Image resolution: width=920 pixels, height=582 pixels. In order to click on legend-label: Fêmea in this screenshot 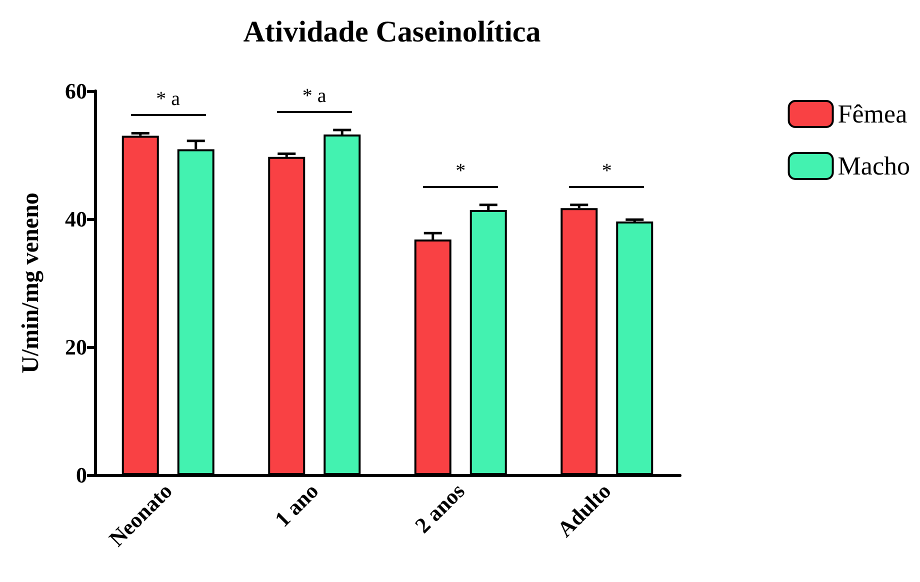, I will do `click(873, 114)`.